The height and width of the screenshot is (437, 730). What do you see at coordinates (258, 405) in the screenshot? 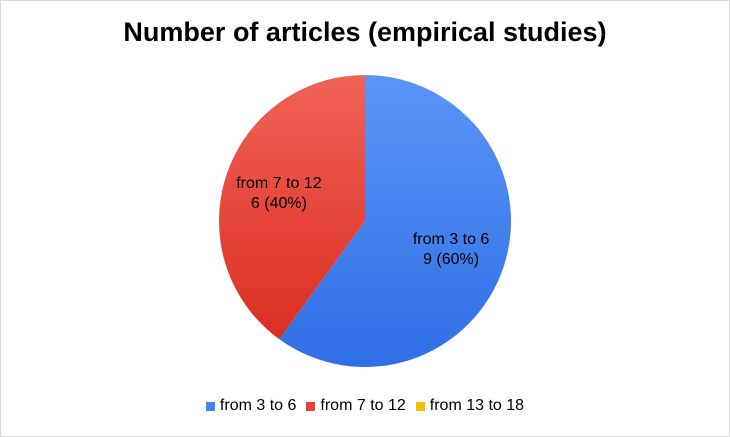
I see `legend-label: from 3 to 6` at bounding box center [258, 405].